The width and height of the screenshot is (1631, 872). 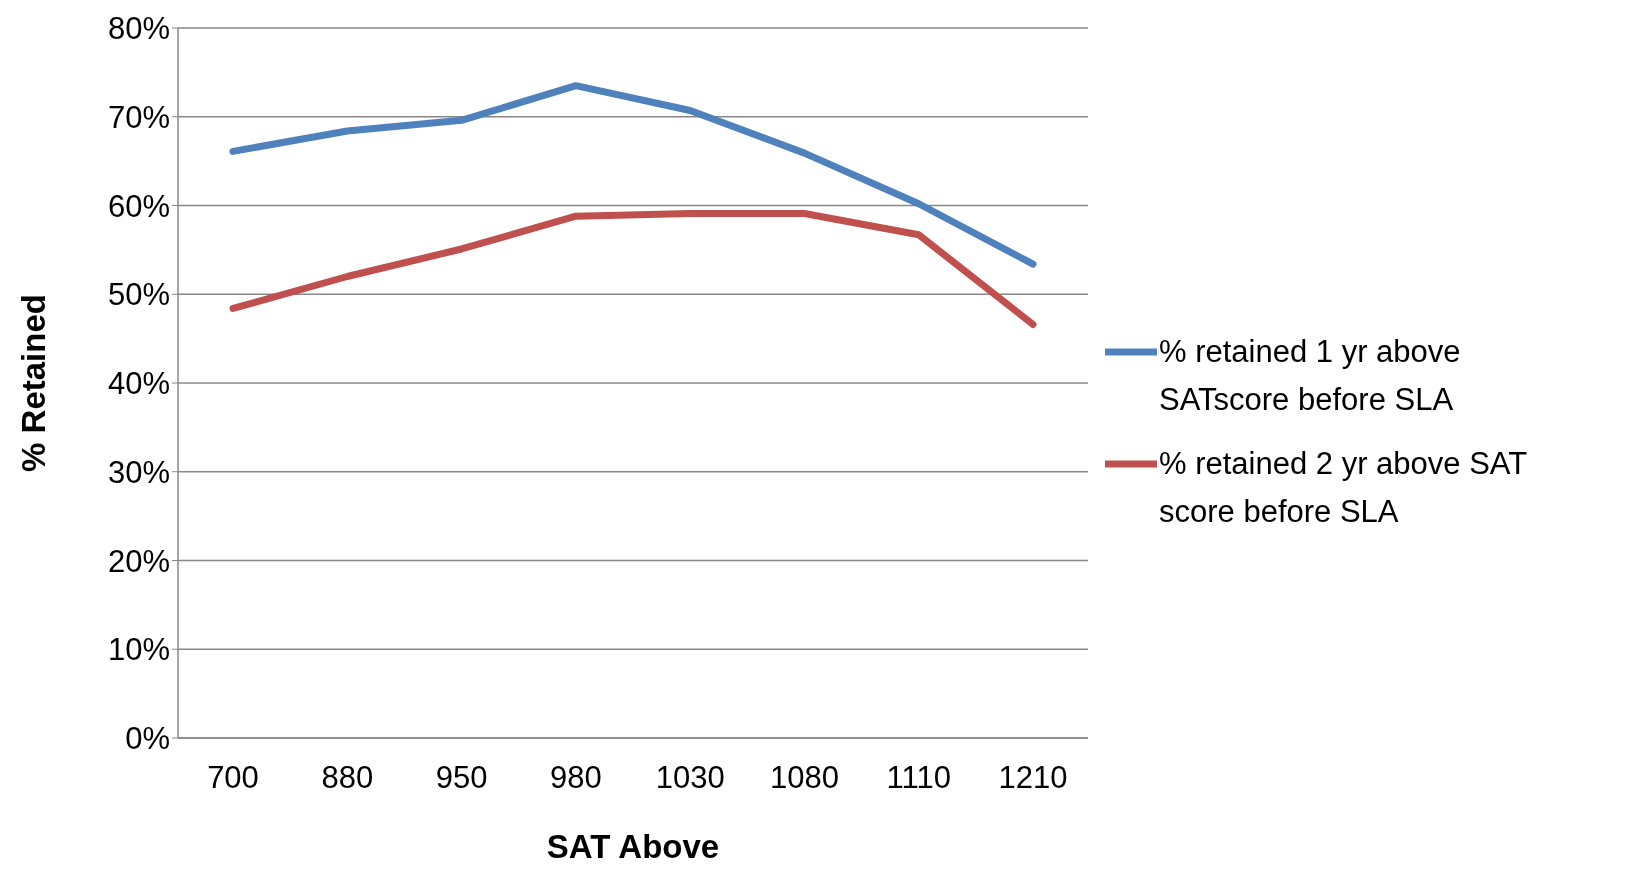 I want to click on x-tick-label: 1110, so click(x=918, y=778).